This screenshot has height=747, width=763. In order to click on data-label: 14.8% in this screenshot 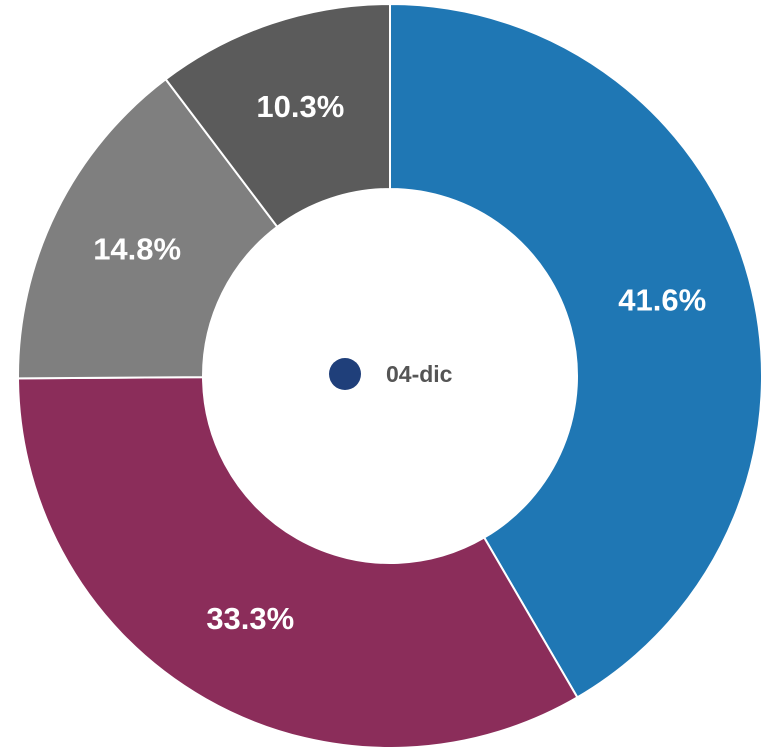, I will do `click(137, 248)`.